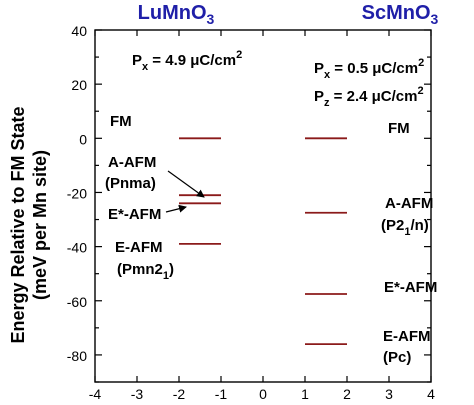 The height and width of the screenshot is (405, 474). I want to click on header-lumno3-sub: 3, so click(211, 19).